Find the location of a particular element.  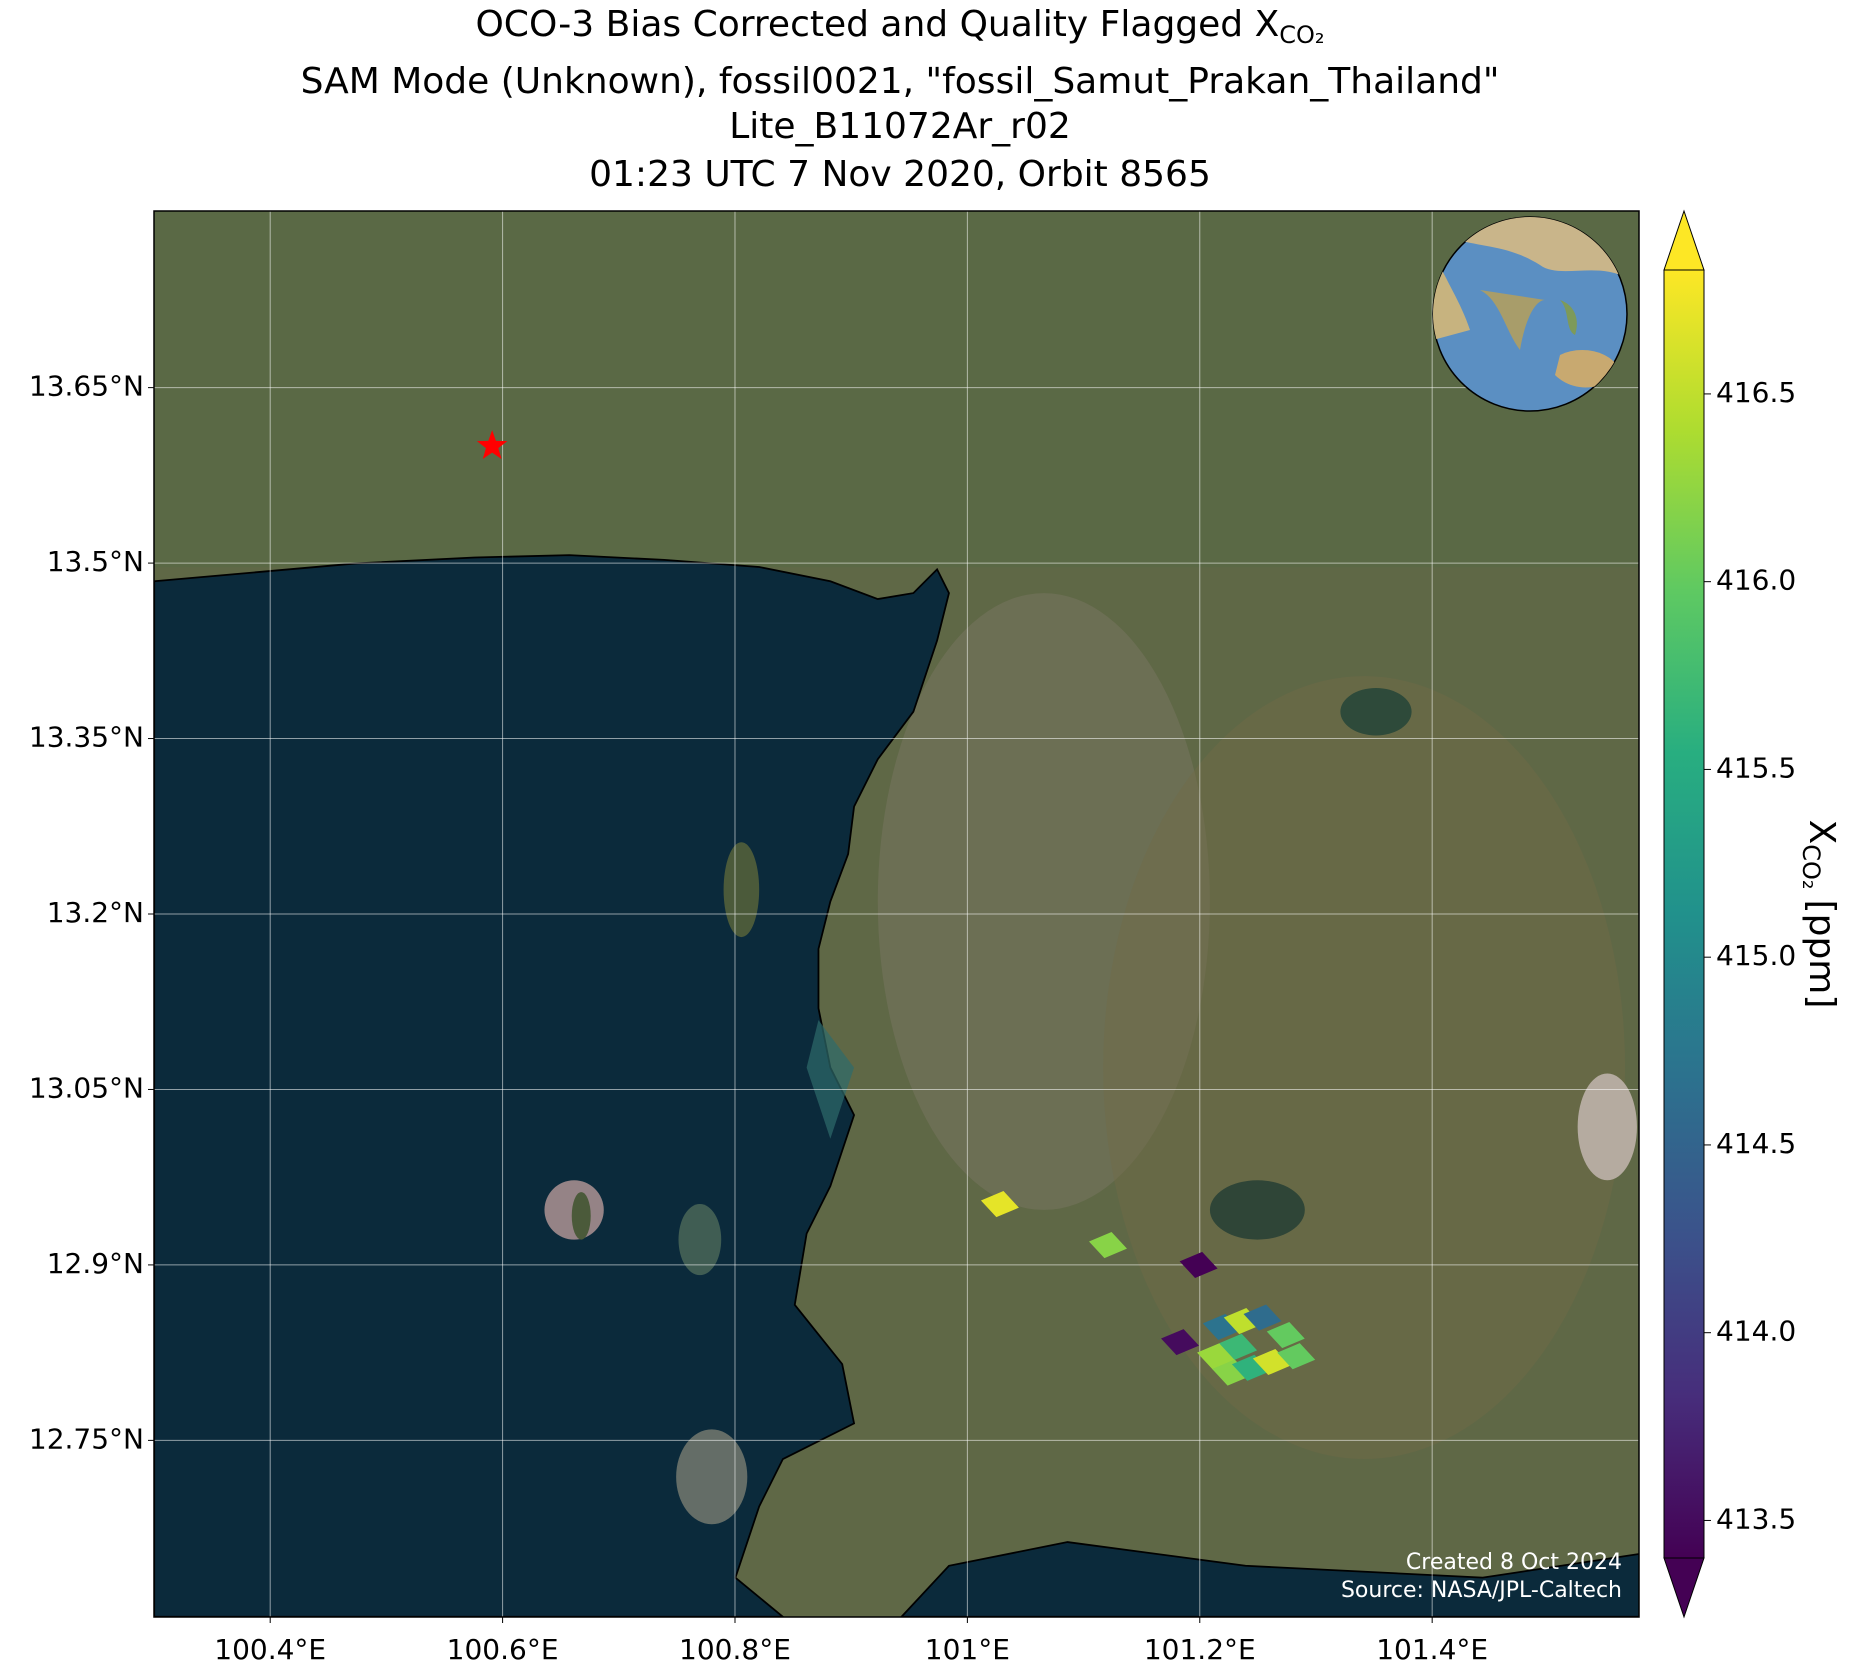

colorbar-body is located at coordinates (1684, 914).